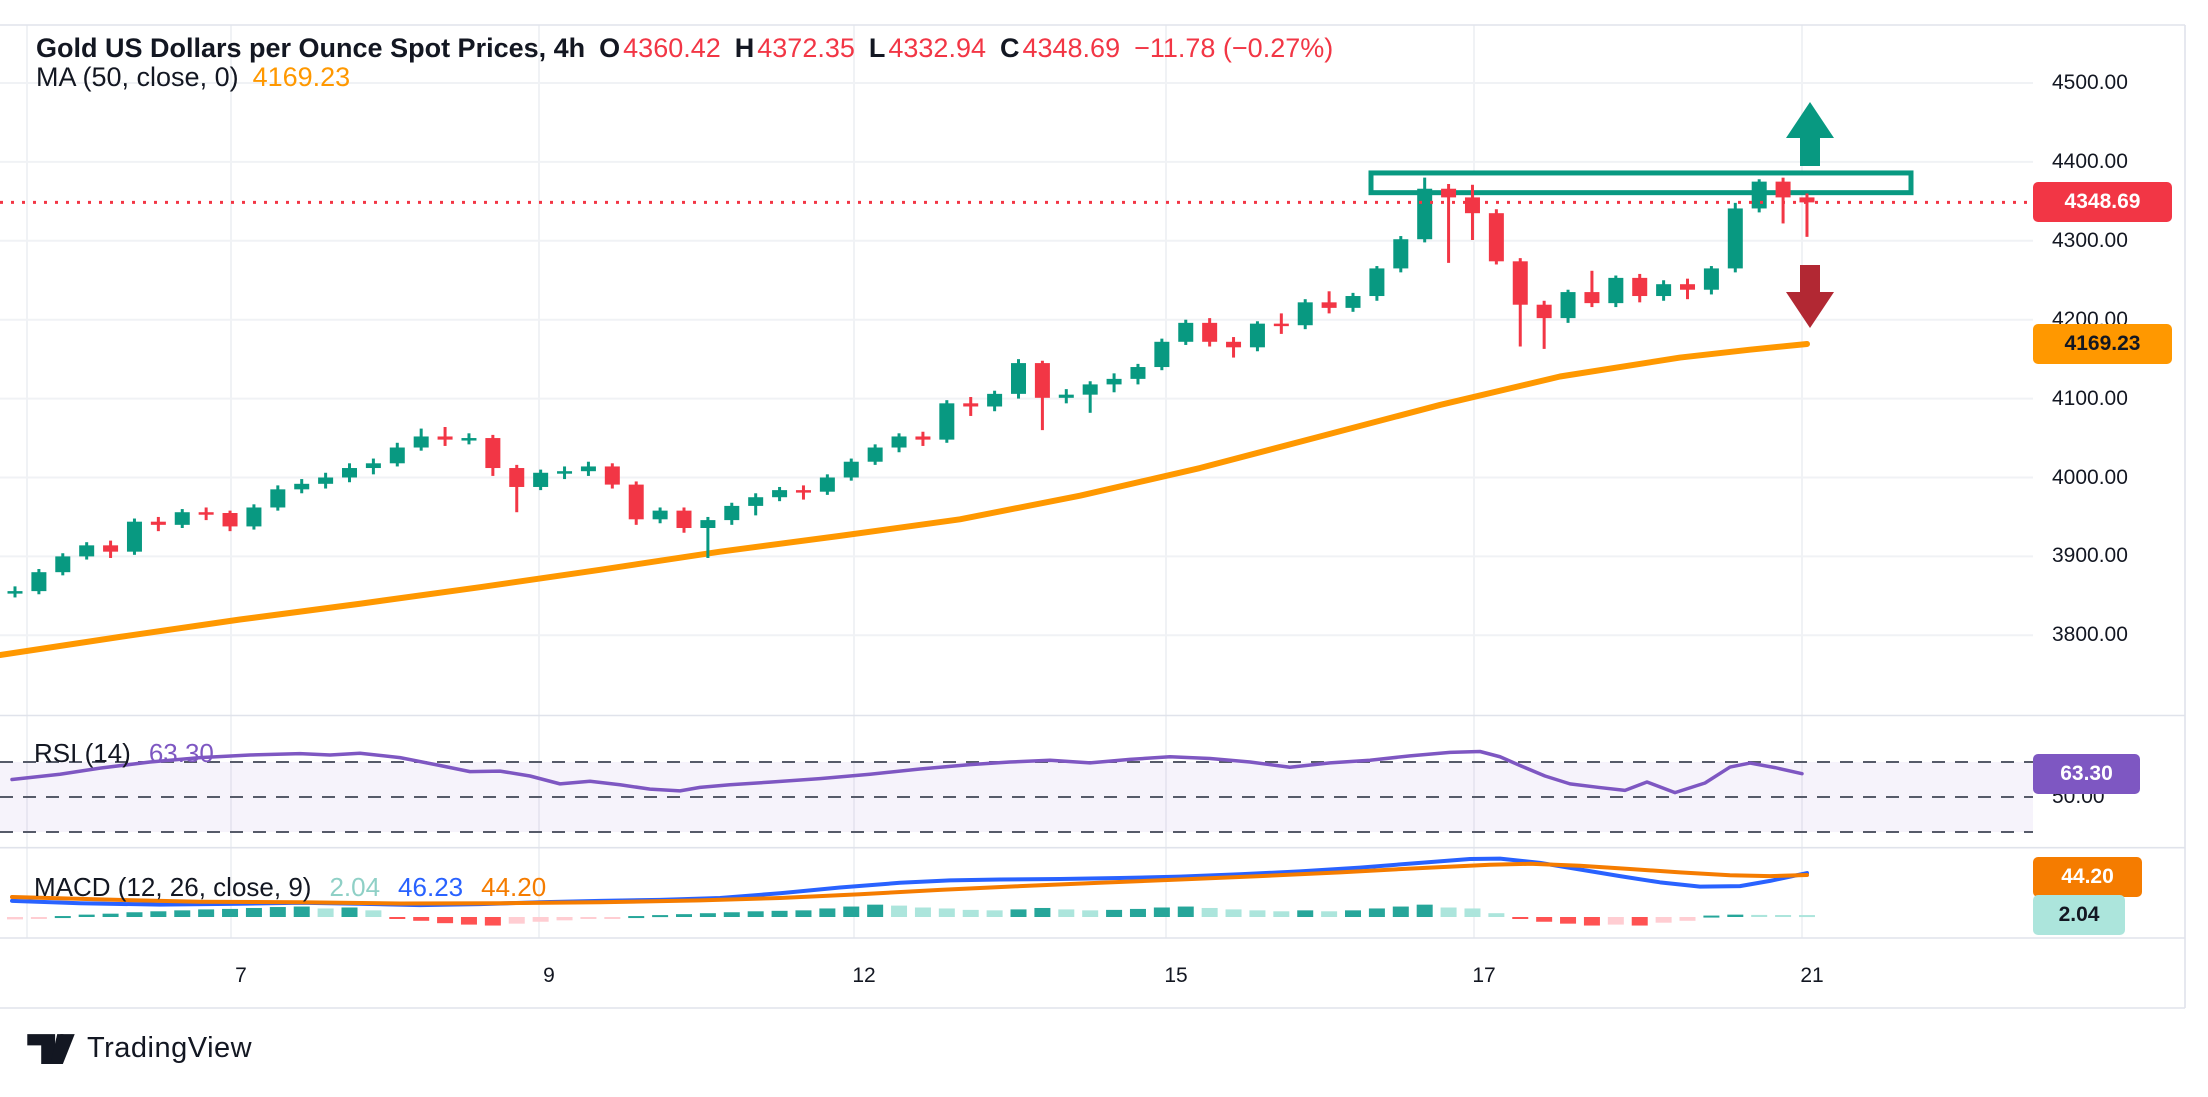 This screenshot has height=1097, width=2208. I want to click on ohlc-high: H 4372.35, so click(794, 48).